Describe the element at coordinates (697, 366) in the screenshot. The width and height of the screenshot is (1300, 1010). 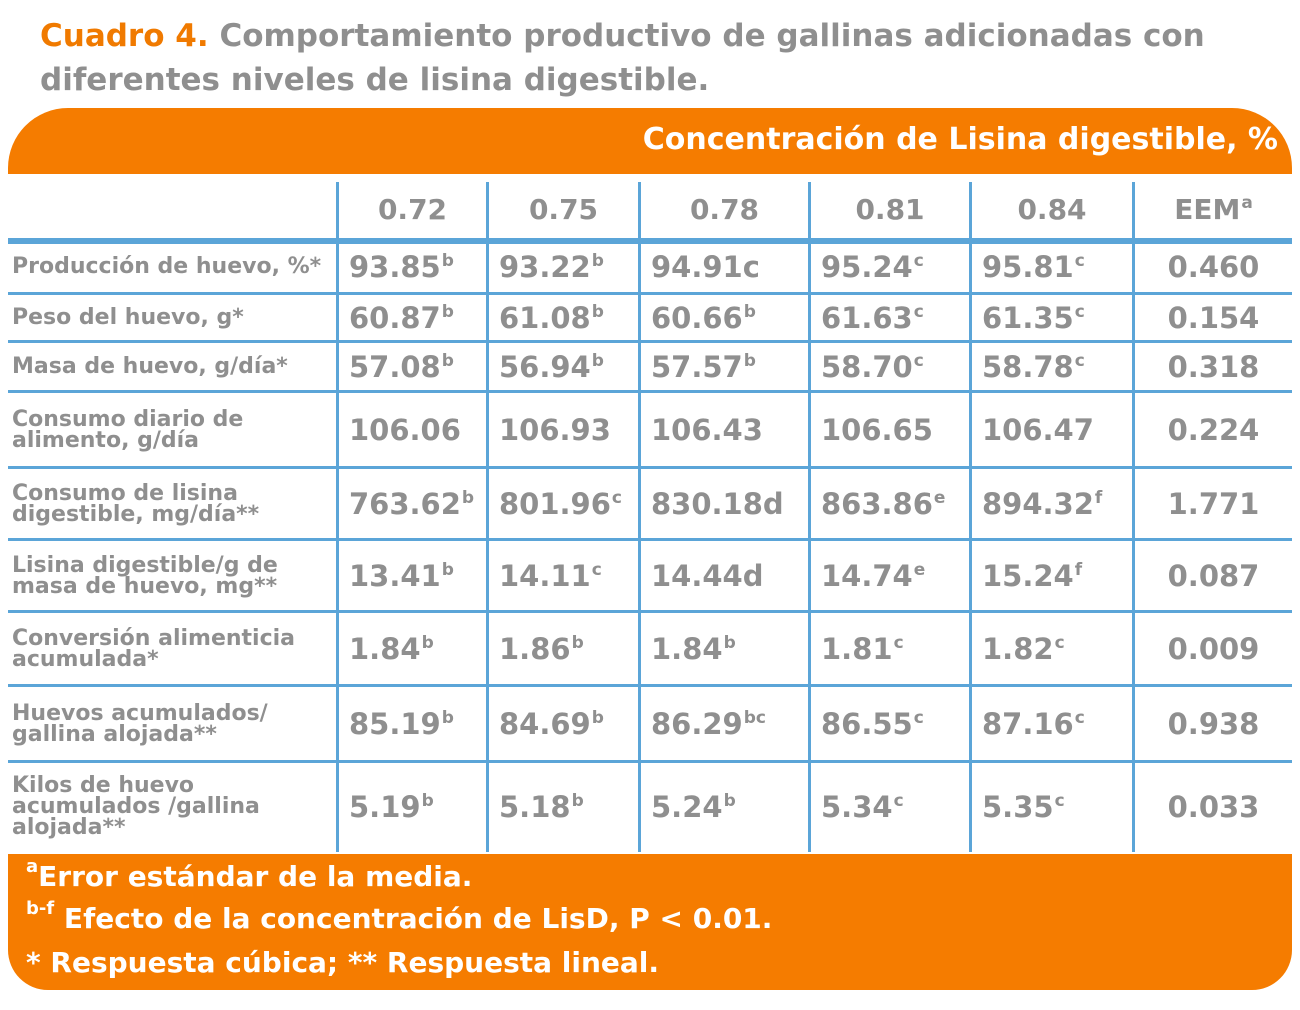
I see `cell-value: 57.57` at that location.